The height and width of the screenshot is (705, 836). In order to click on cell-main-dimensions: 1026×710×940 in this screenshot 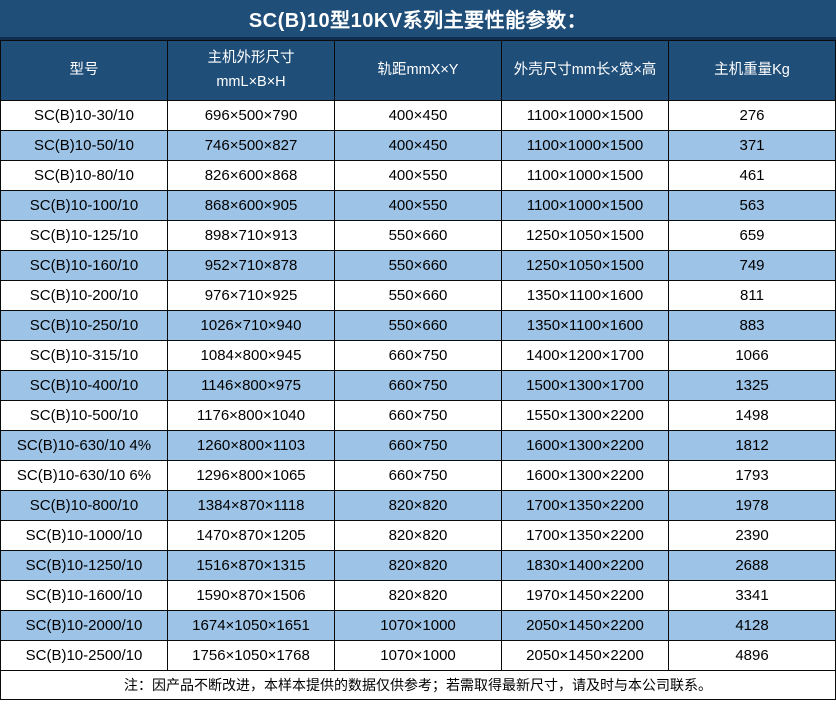, I will do `click(251, 325)`.